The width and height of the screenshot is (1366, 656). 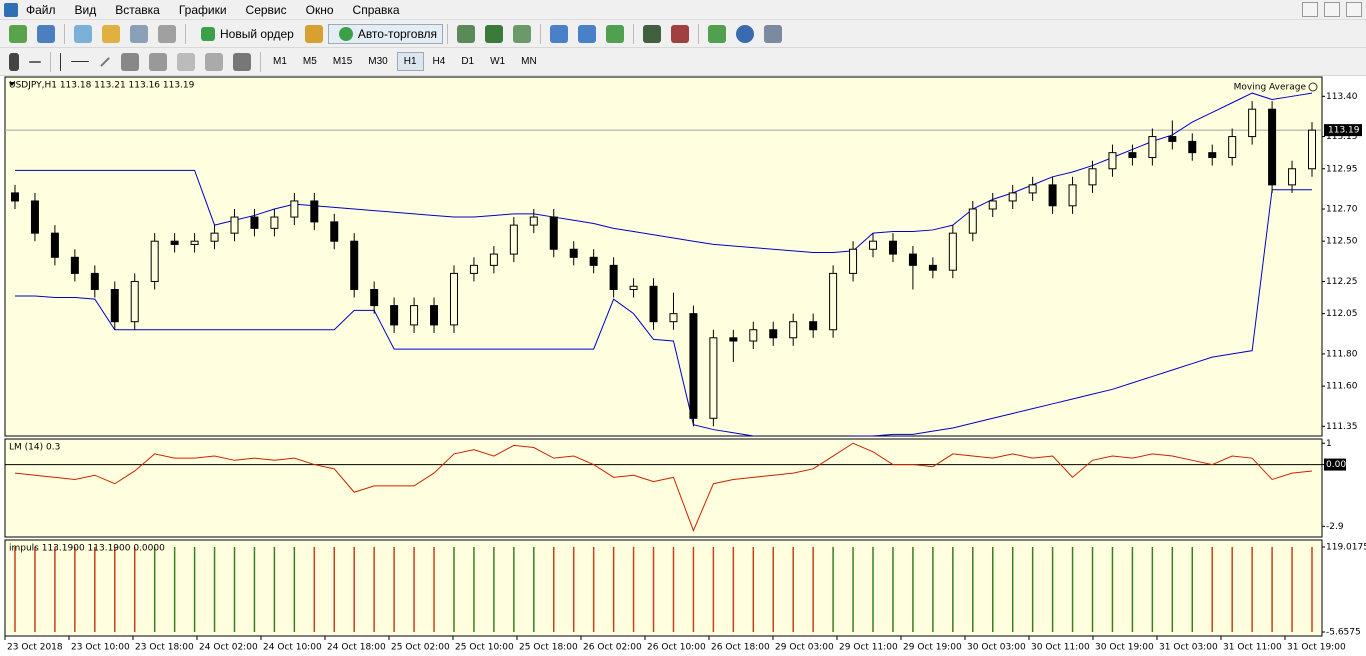 I want to click on y-tick-label: 111.60, so click(x=1342, y=387).